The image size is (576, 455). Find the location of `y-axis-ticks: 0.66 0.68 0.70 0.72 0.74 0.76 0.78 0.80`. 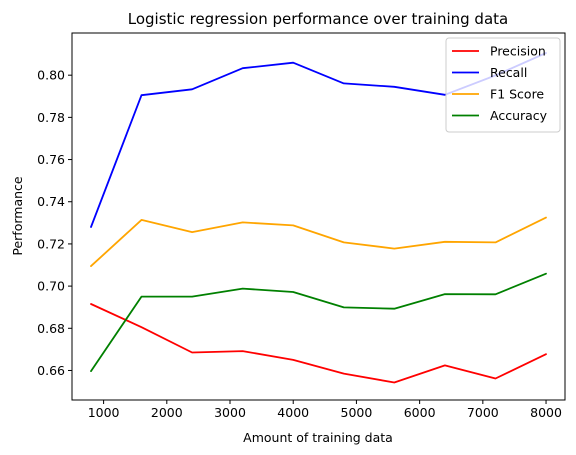

y-axis-ticks: 0.66 0.68 0.70 0.72 0.74 0.76 0.78 0.80 is located at coordinates (54, 223).